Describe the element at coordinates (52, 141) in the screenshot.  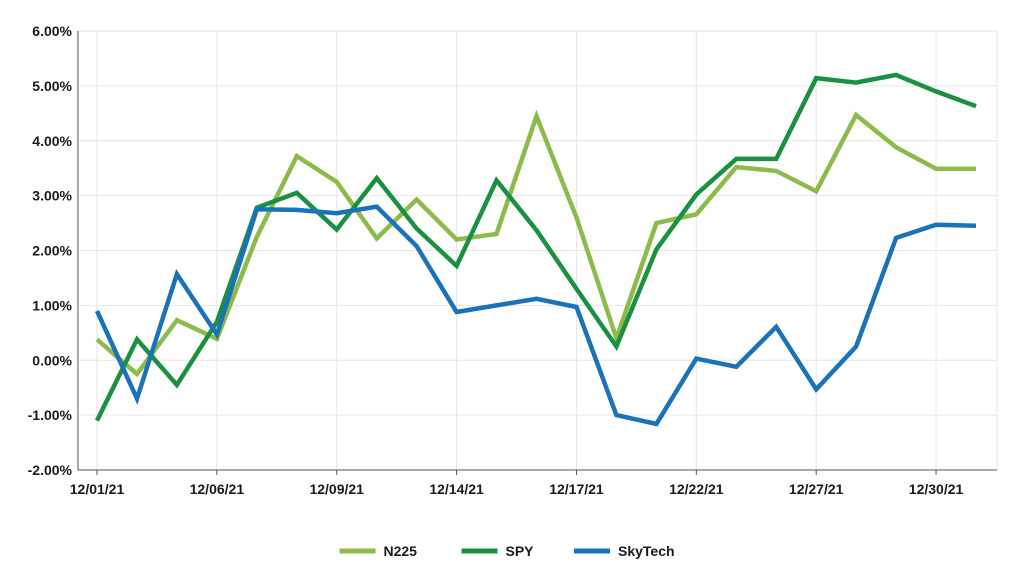
I see `y-tick-label: 4.00%` at that location.